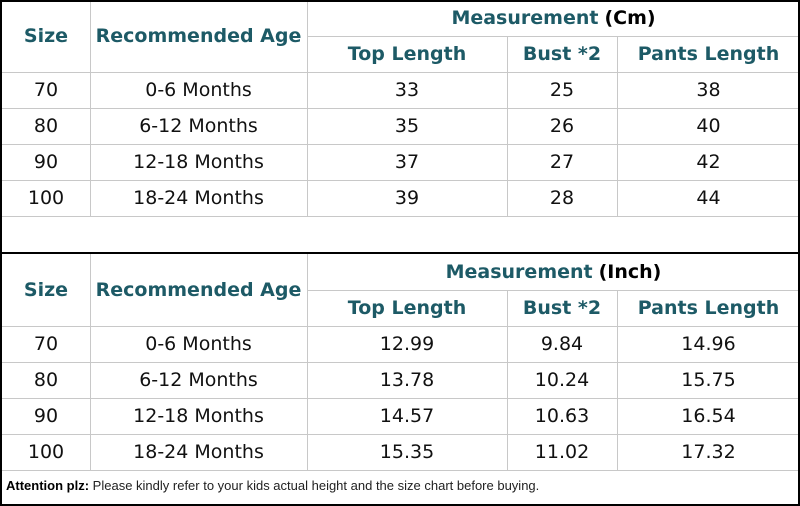 The height and width of the screenshot is (506, 800). Describe the element at coordinates (48, 485) in the screenshot. I see `note-label: Attention plz:` at that location.